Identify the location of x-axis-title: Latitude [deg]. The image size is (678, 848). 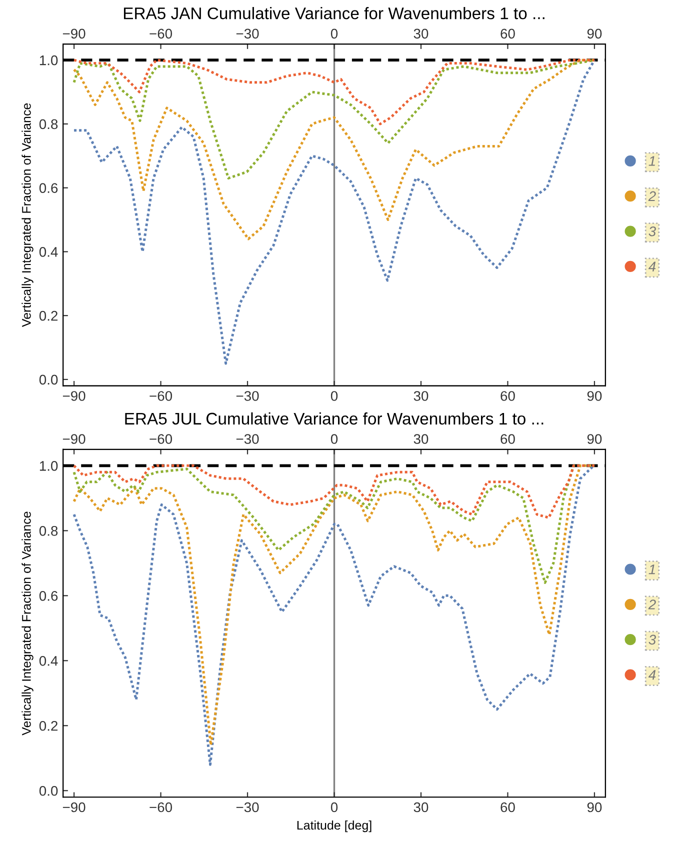
(334, 826).